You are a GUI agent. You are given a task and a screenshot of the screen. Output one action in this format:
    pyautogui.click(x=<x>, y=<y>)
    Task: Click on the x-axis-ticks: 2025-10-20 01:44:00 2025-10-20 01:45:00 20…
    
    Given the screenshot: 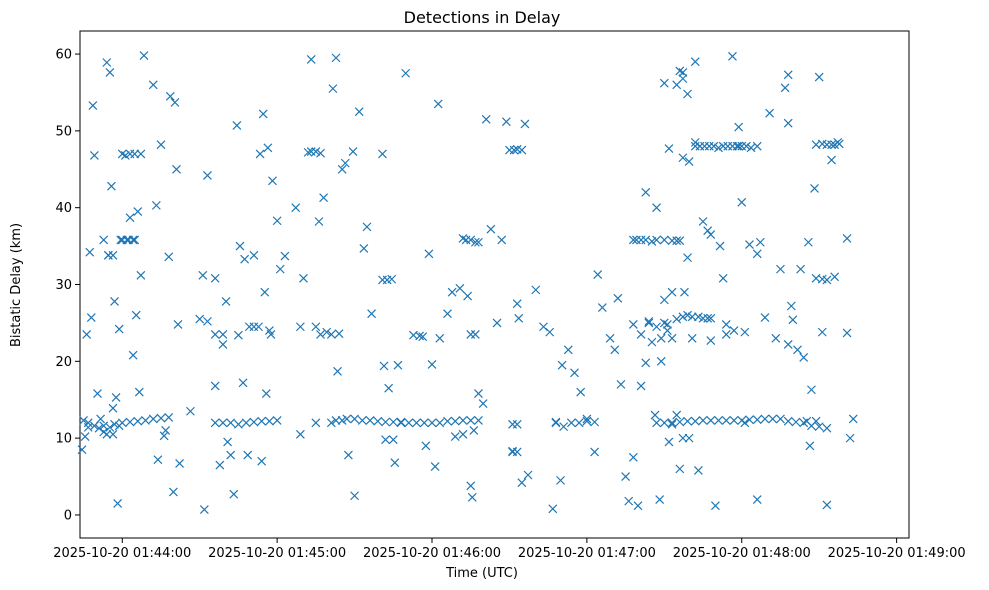 What is the action you would take?
    pyautogui.click(x=509, y=549)
    